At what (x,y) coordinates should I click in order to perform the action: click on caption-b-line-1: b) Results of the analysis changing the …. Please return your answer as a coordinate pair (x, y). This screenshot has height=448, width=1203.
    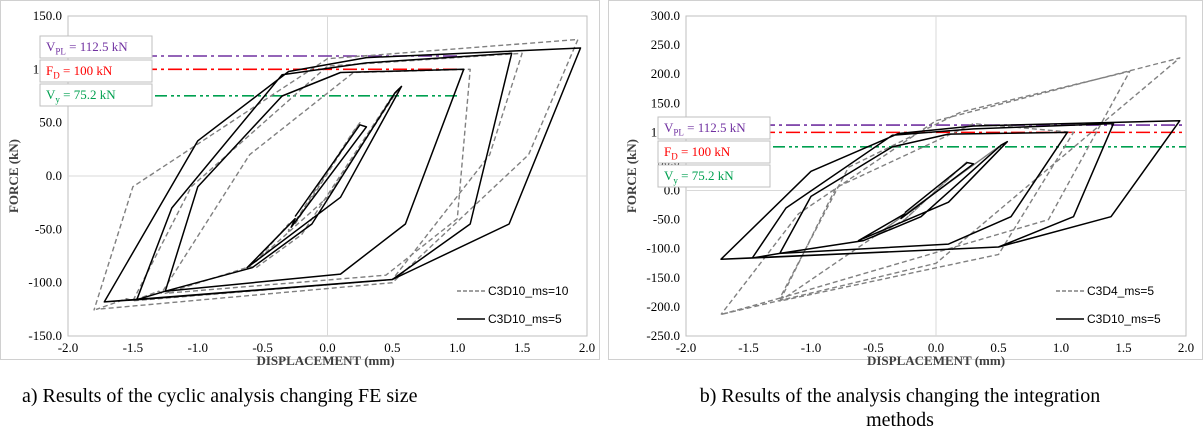
    Looking at the image, I should click on (900, 396).